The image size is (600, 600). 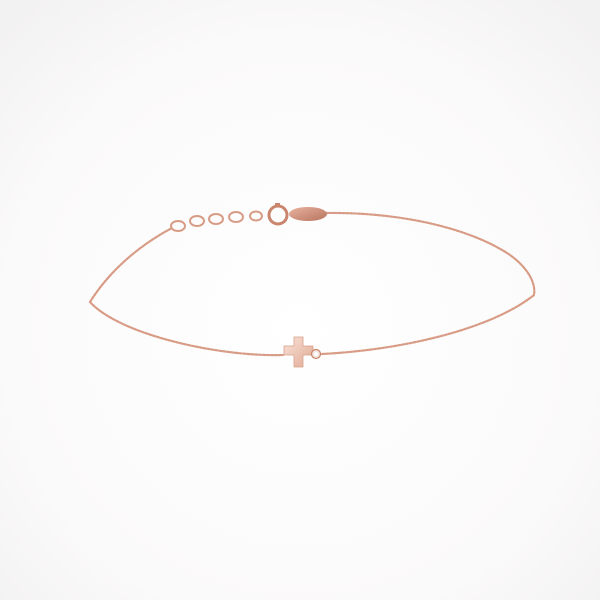 I want to click on cross-charm, so click(x=302, y=352).